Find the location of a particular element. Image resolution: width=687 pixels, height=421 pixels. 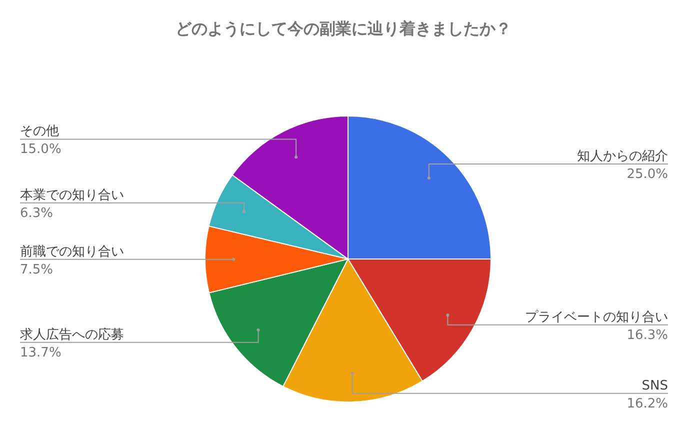

data-label: 25.0% is located at coordinates (647, 174).